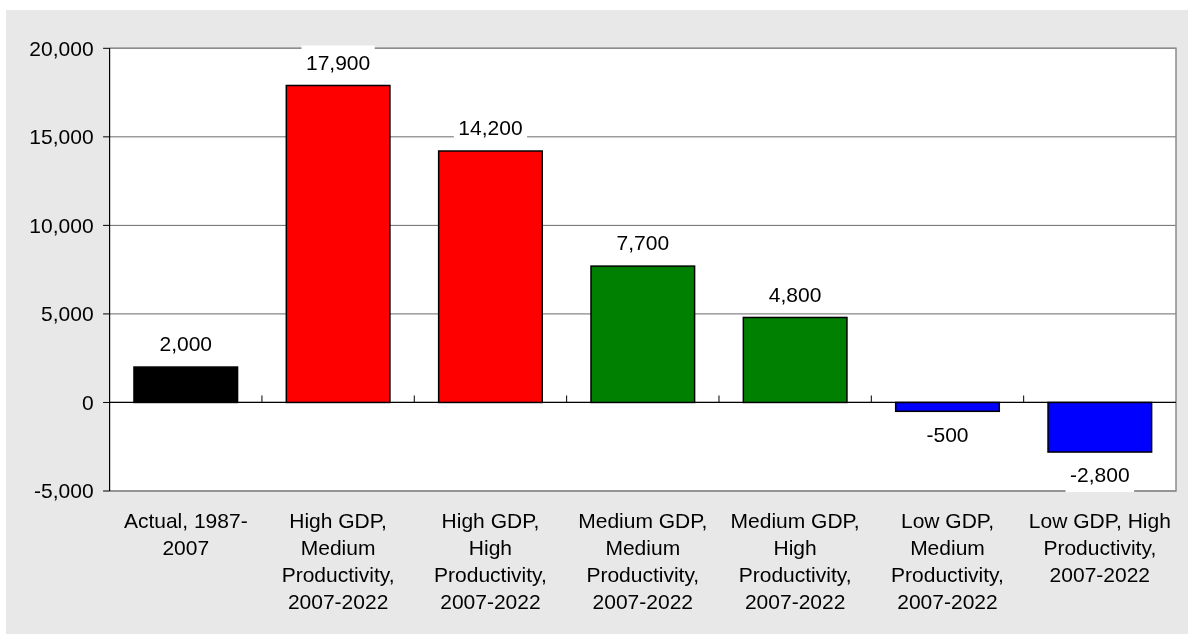 The image size is (1188, 635). What do you see at coordinates (61, 225) in the screenshot?
I see `y-tick-label: 10,000` at bounding box center [61, 225].